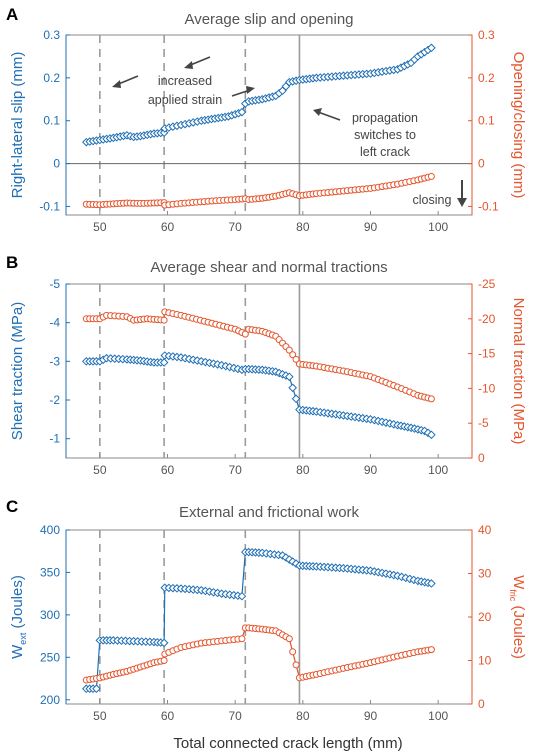 This screenshot has height=755, width=533. I want to click on left-tick-label: 0, so click(56, 164).